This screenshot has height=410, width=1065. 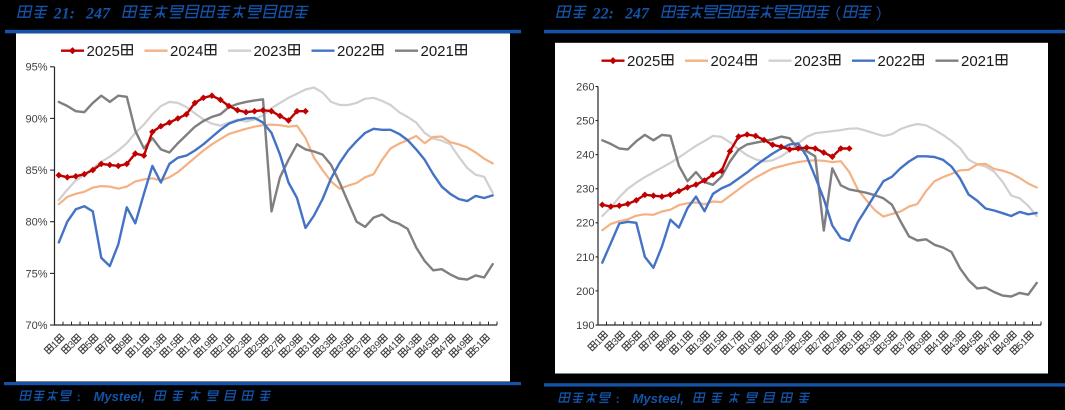 I want to click on svg-text: 85%, so click(x=36, y=171).